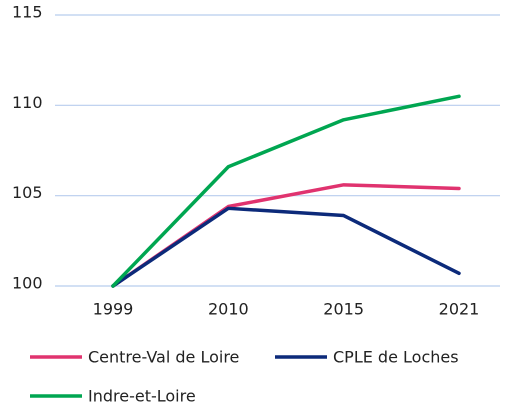 Image resolution: width=515 pixels, height=409 pixels. Describe the element at coordinates (142, 396) in the screenshot. I see `legend-label: Indre-et-Loire` at that location.